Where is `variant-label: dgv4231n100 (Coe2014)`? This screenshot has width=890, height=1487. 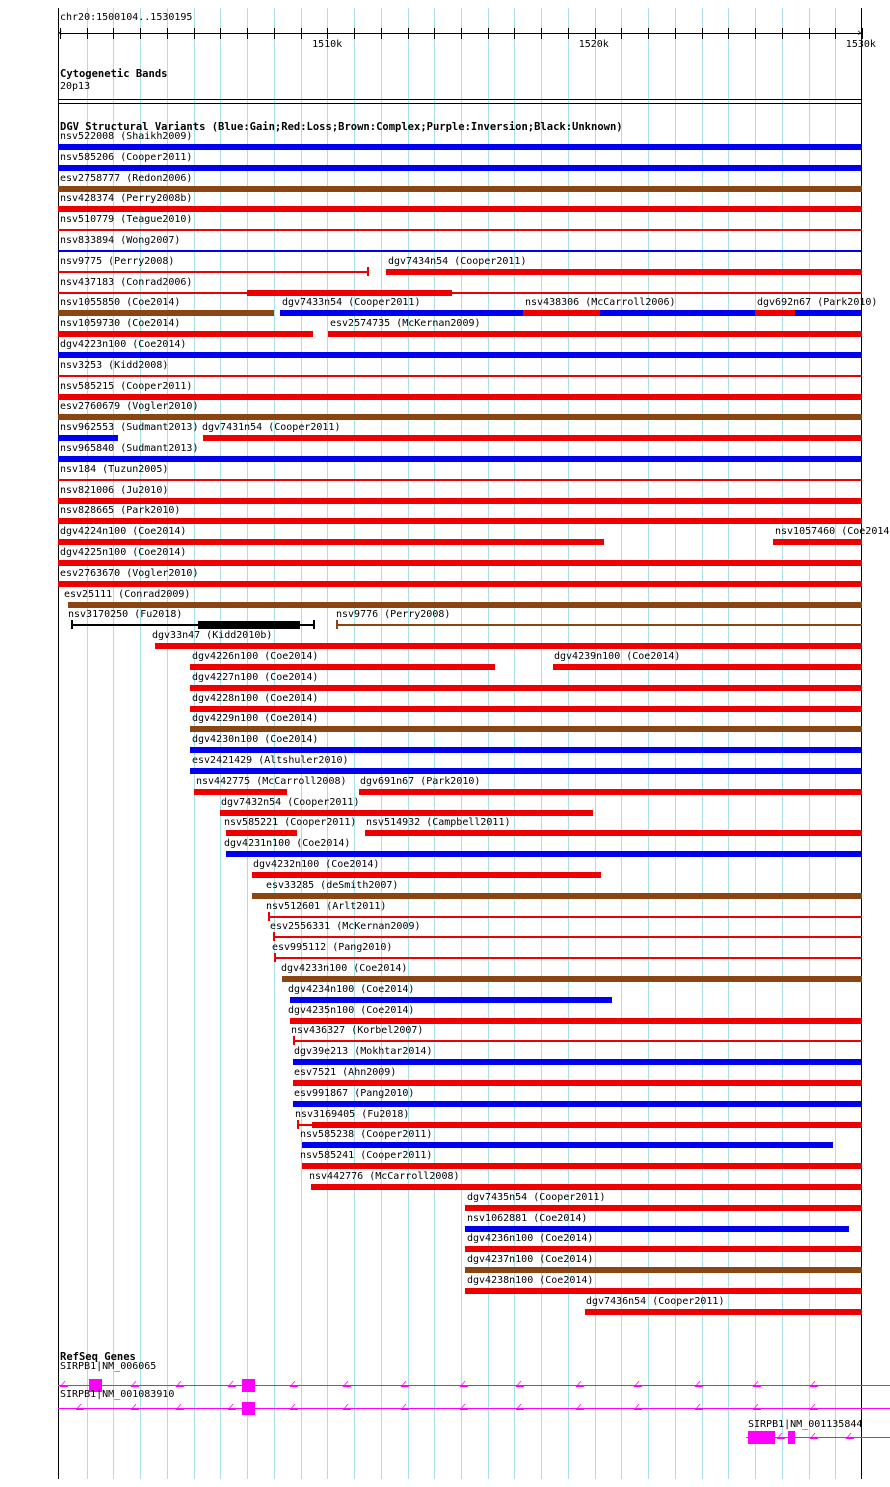 variant-label: dgv4231n100 (Coe2014) is located at coordinates (287, 844).